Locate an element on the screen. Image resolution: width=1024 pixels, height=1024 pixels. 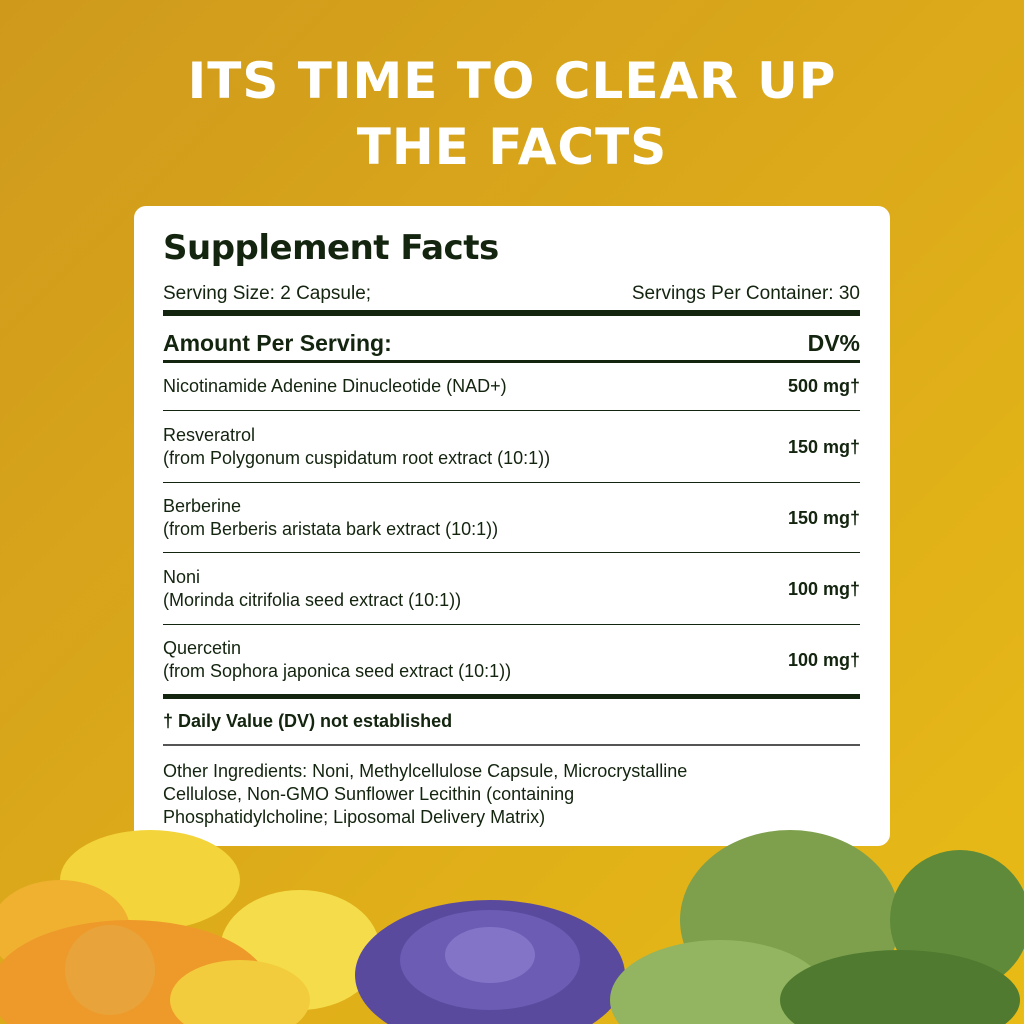
ingredient-source: (Morinda citrifolia seed extract (10:1)) is located at coordinates (312, 600).